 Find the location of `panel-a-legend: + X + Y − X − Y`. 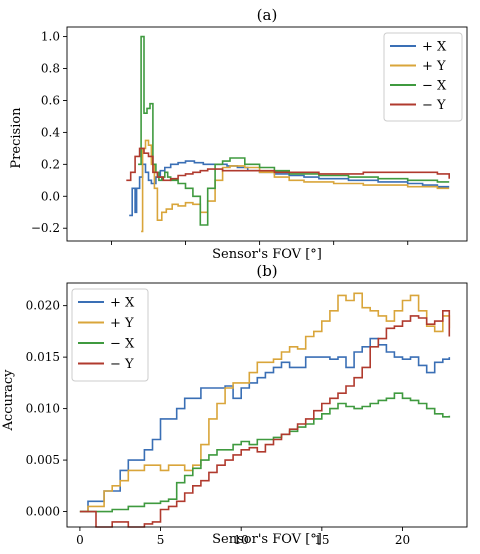

panel-a-legend: + X + Y − X − Y is located at coordinates (423, 77).